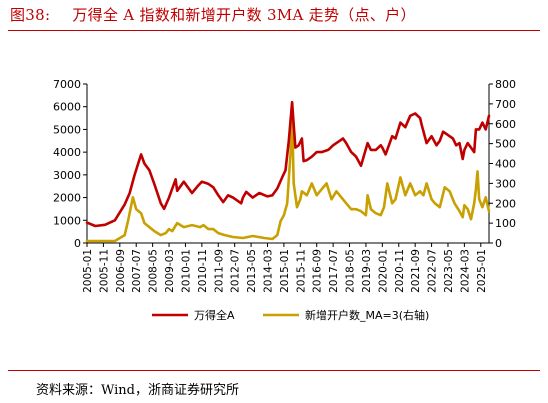 The height and width of the screenshot is (403, 548). Describe the element at coordinates (449, 271) in the screenshot. I see `x-tick-label: 2023-05` at that location.